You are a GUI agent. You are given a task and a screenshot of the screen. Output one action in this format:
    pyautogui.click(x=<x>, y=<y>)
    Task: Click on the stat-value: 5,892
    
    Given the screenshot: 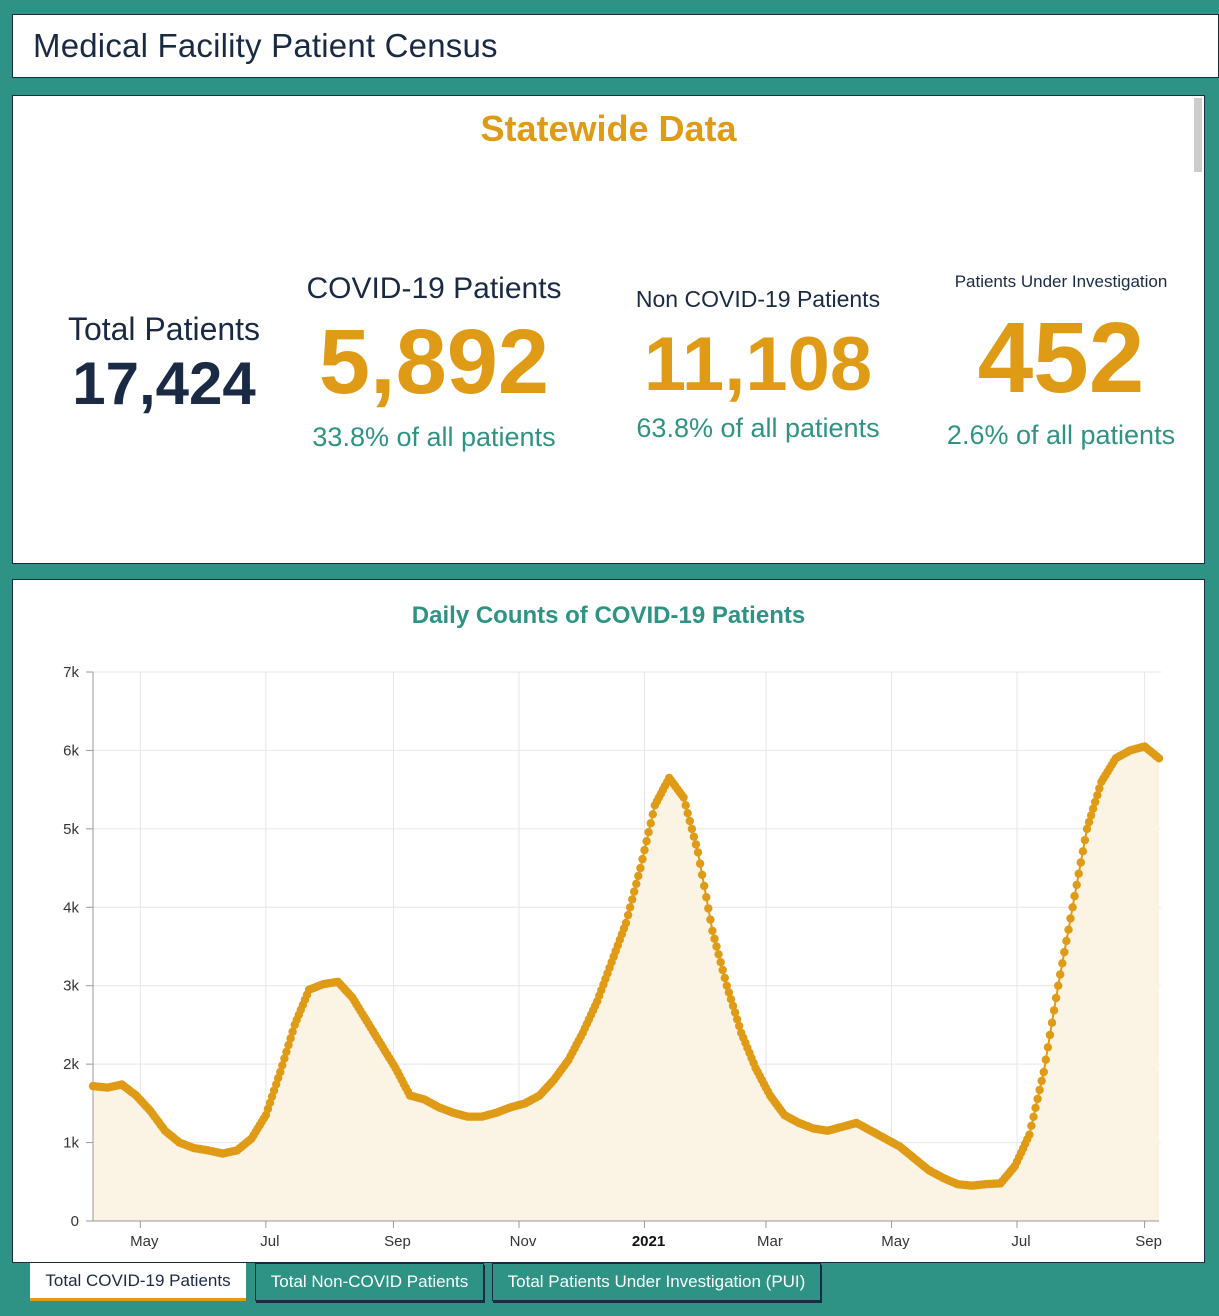 What is the action you would take?
    pyautogui.click(x=434, y=362)
    